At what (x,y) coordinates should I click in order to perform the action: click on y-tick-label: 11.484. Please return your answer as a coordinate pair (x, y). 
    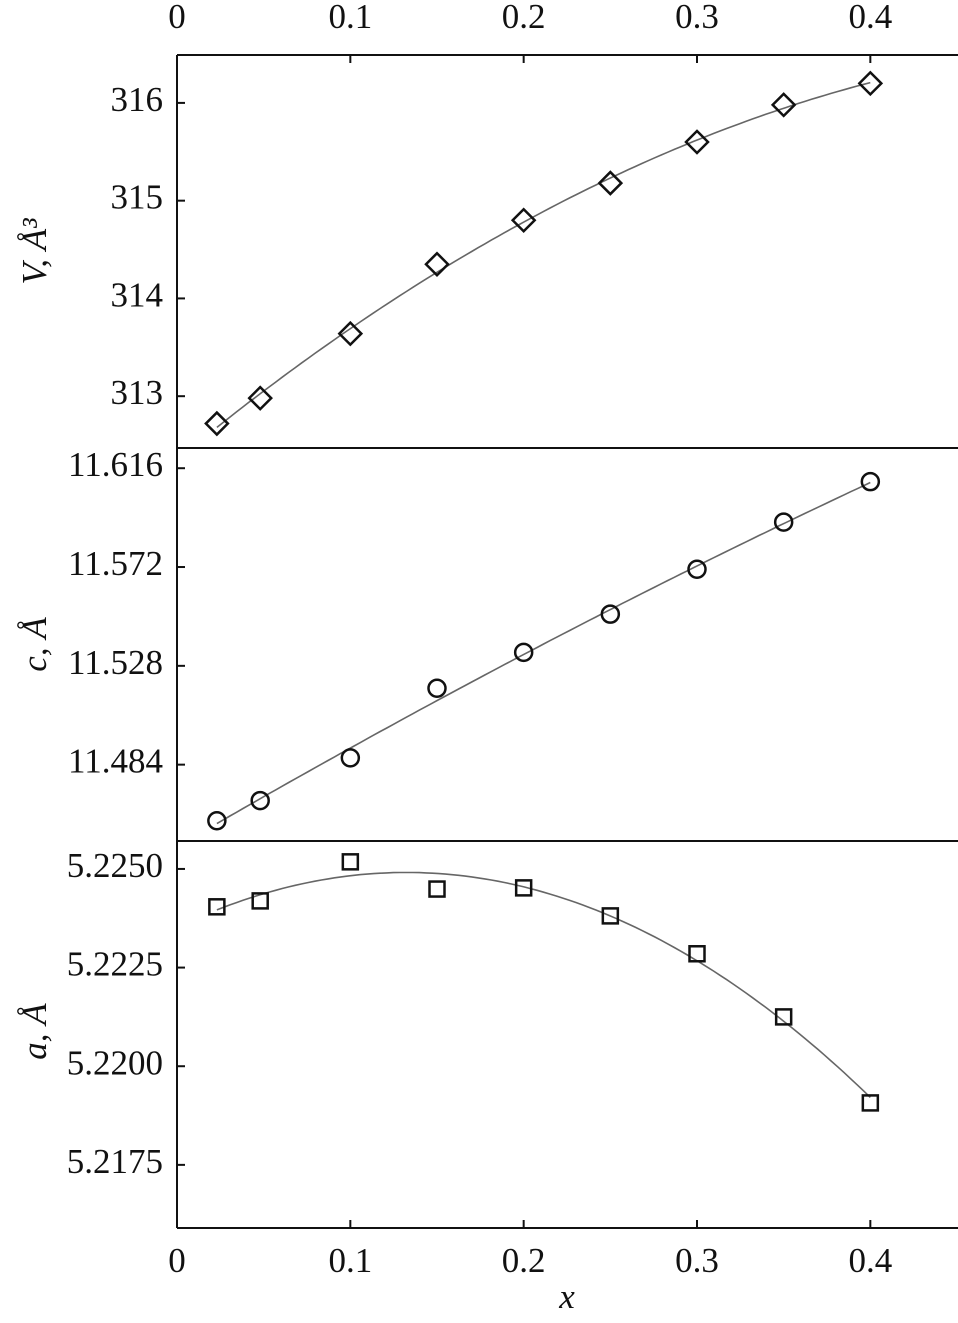
    Looking at the image, I should click on (115, 761).